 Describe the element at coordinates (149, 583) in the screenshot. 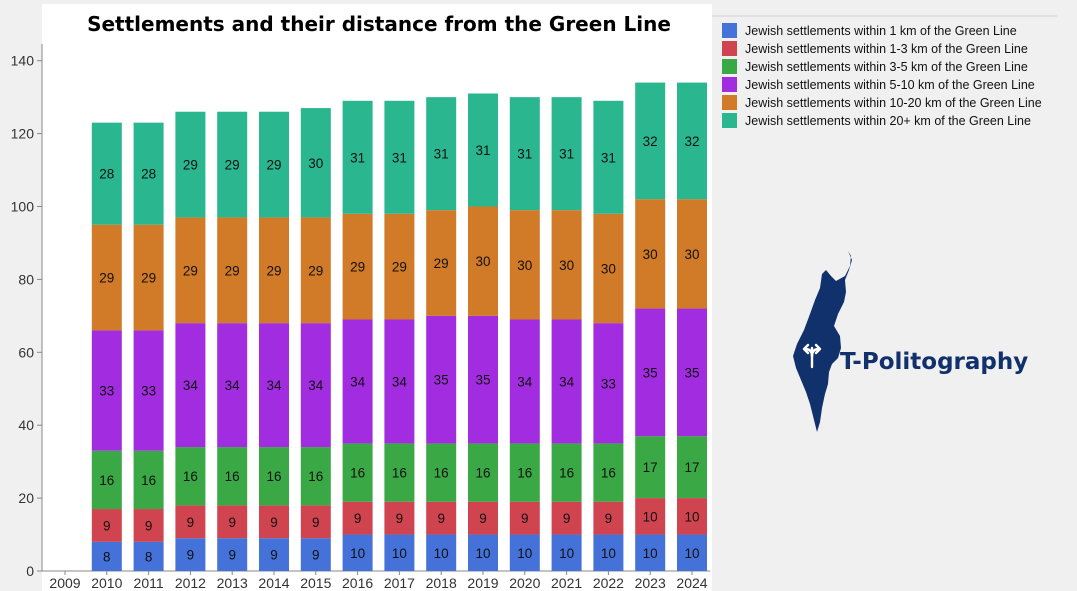

I see `x-tick-label: 2011` at that location.